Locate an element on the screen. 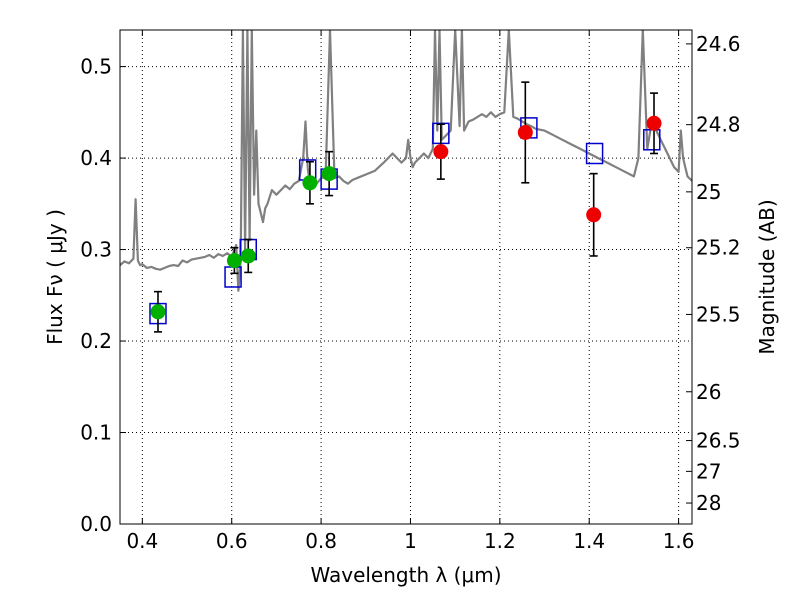 The height and width of the screenshot is (604, 800). right-tick-label: 25.5 is located at coordinates (718, 314).